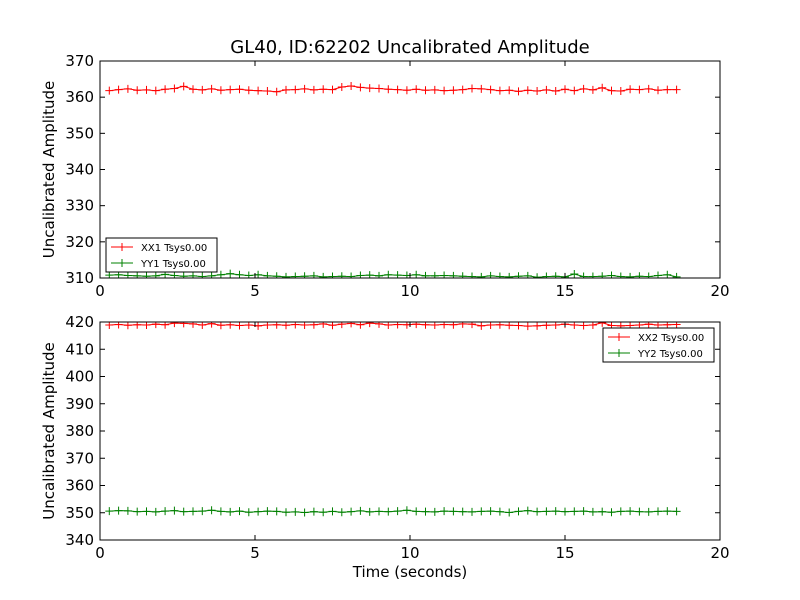  I want to click on legend-label: XX2 Tsys0.00, so click(671, 338).